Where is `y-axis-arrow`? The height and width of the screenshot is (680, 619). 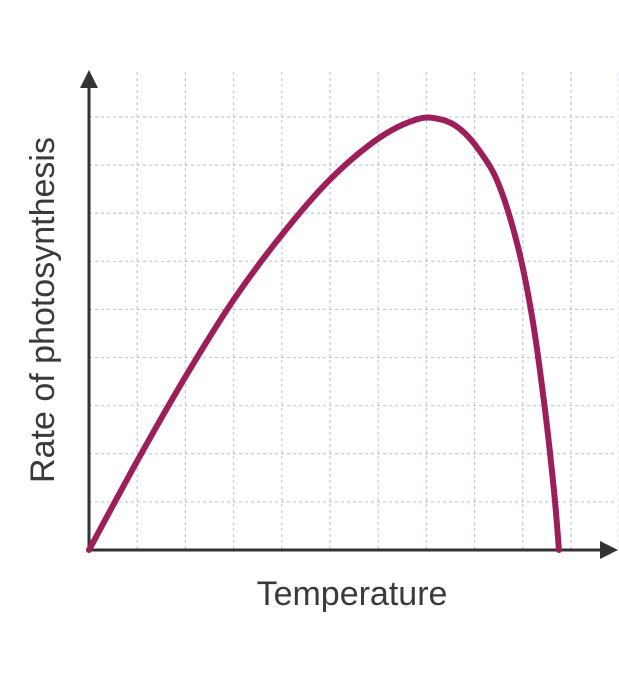 y-axis-arrow is located at coordinates (89, 79).